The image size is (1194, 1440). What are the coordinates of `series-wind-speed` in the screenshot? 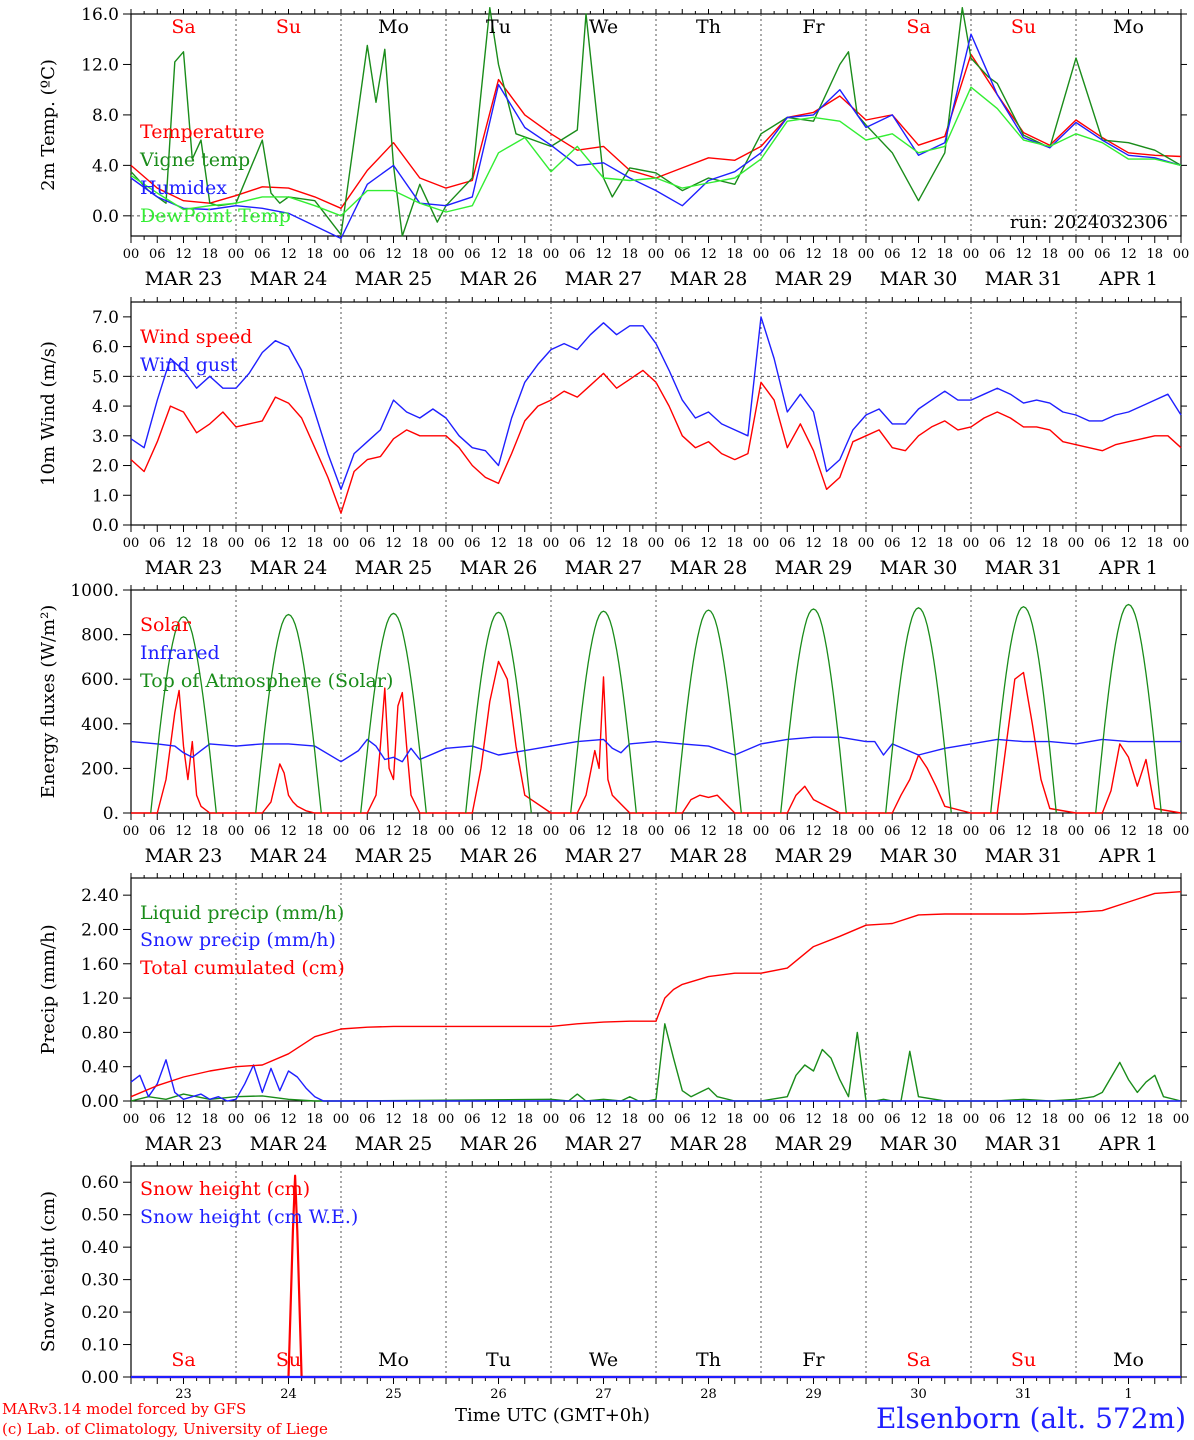 It's located at (656, 441).